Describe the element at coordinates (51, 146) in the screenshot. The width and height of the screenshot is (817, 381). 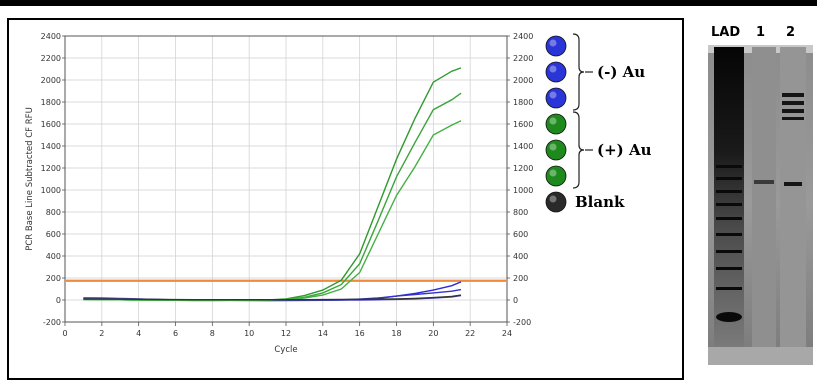
I see `y-tick-label-left: 1400` at that location.